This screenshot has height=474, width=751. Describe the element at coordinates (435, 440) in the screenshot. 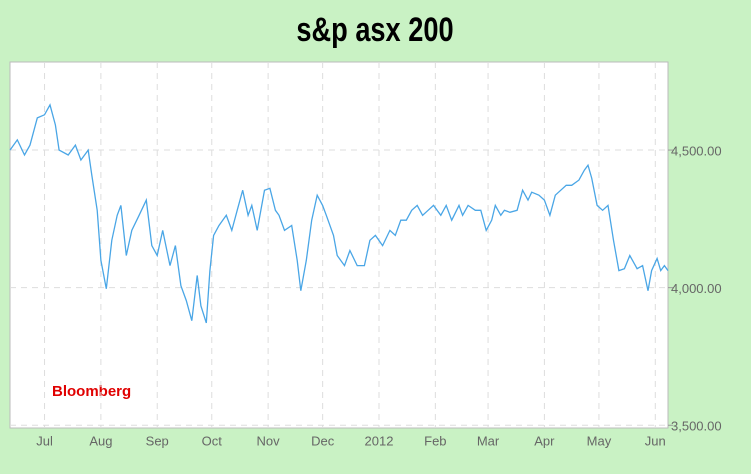

I see `x-tick-label: Feb` at that location.